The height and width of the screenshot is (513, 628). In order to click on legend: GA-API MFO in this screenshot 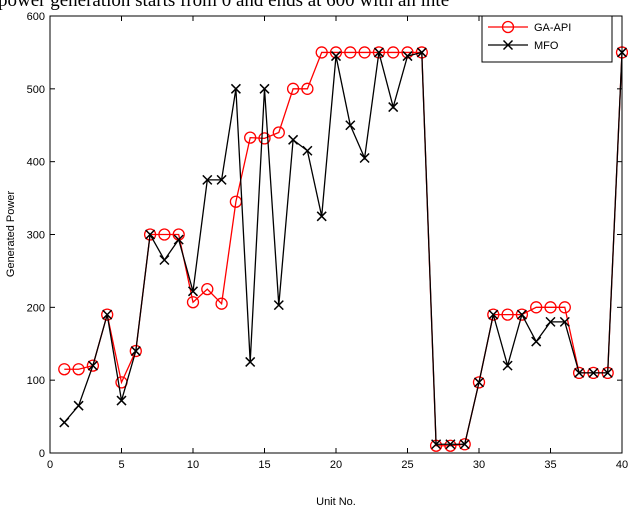, I will do `click(547, 39)`.